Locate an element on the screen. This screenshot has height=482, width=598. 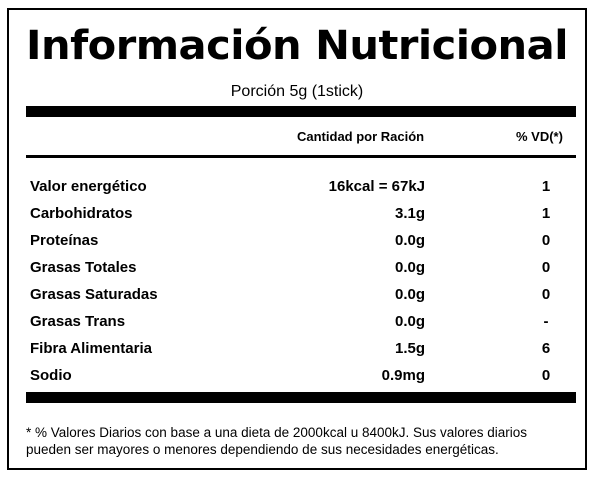
nutrient-amount: 3.1g is located at coordinates (409, 213).